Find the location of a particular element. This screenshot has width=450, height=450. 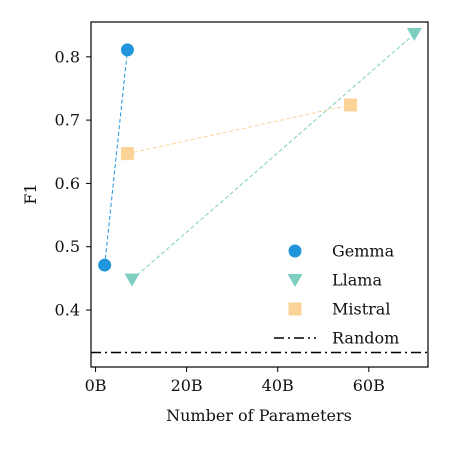

x-axis-label: Number of Parameters is located at coordinates (259, 415).